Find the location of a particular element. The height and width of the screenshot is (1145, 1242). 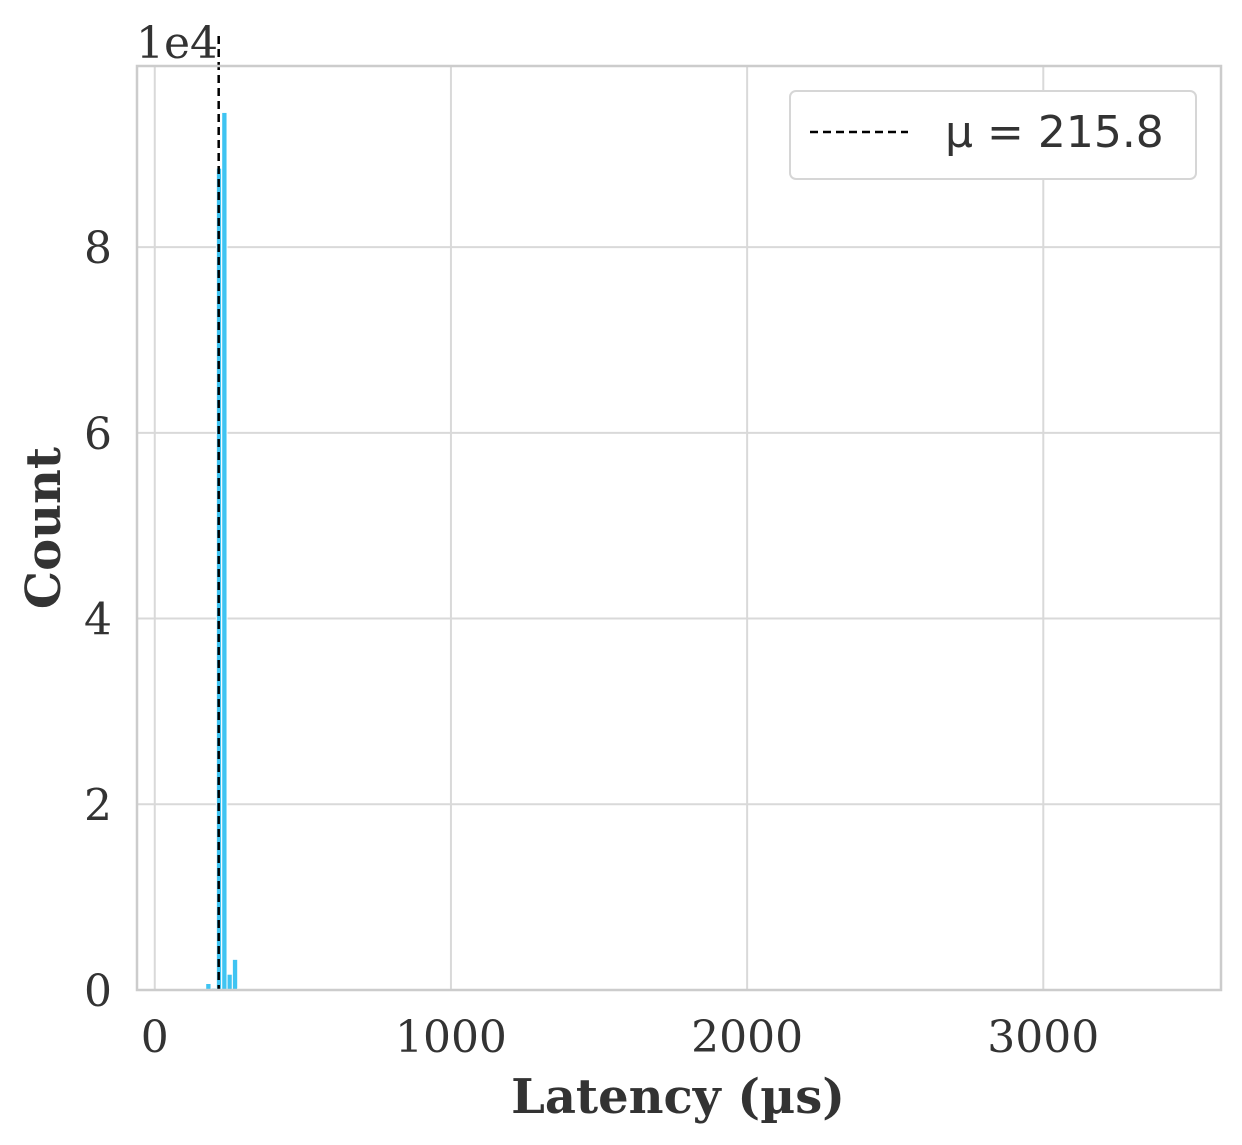

y-axis-label: Count is located at coordinates (44, 528).